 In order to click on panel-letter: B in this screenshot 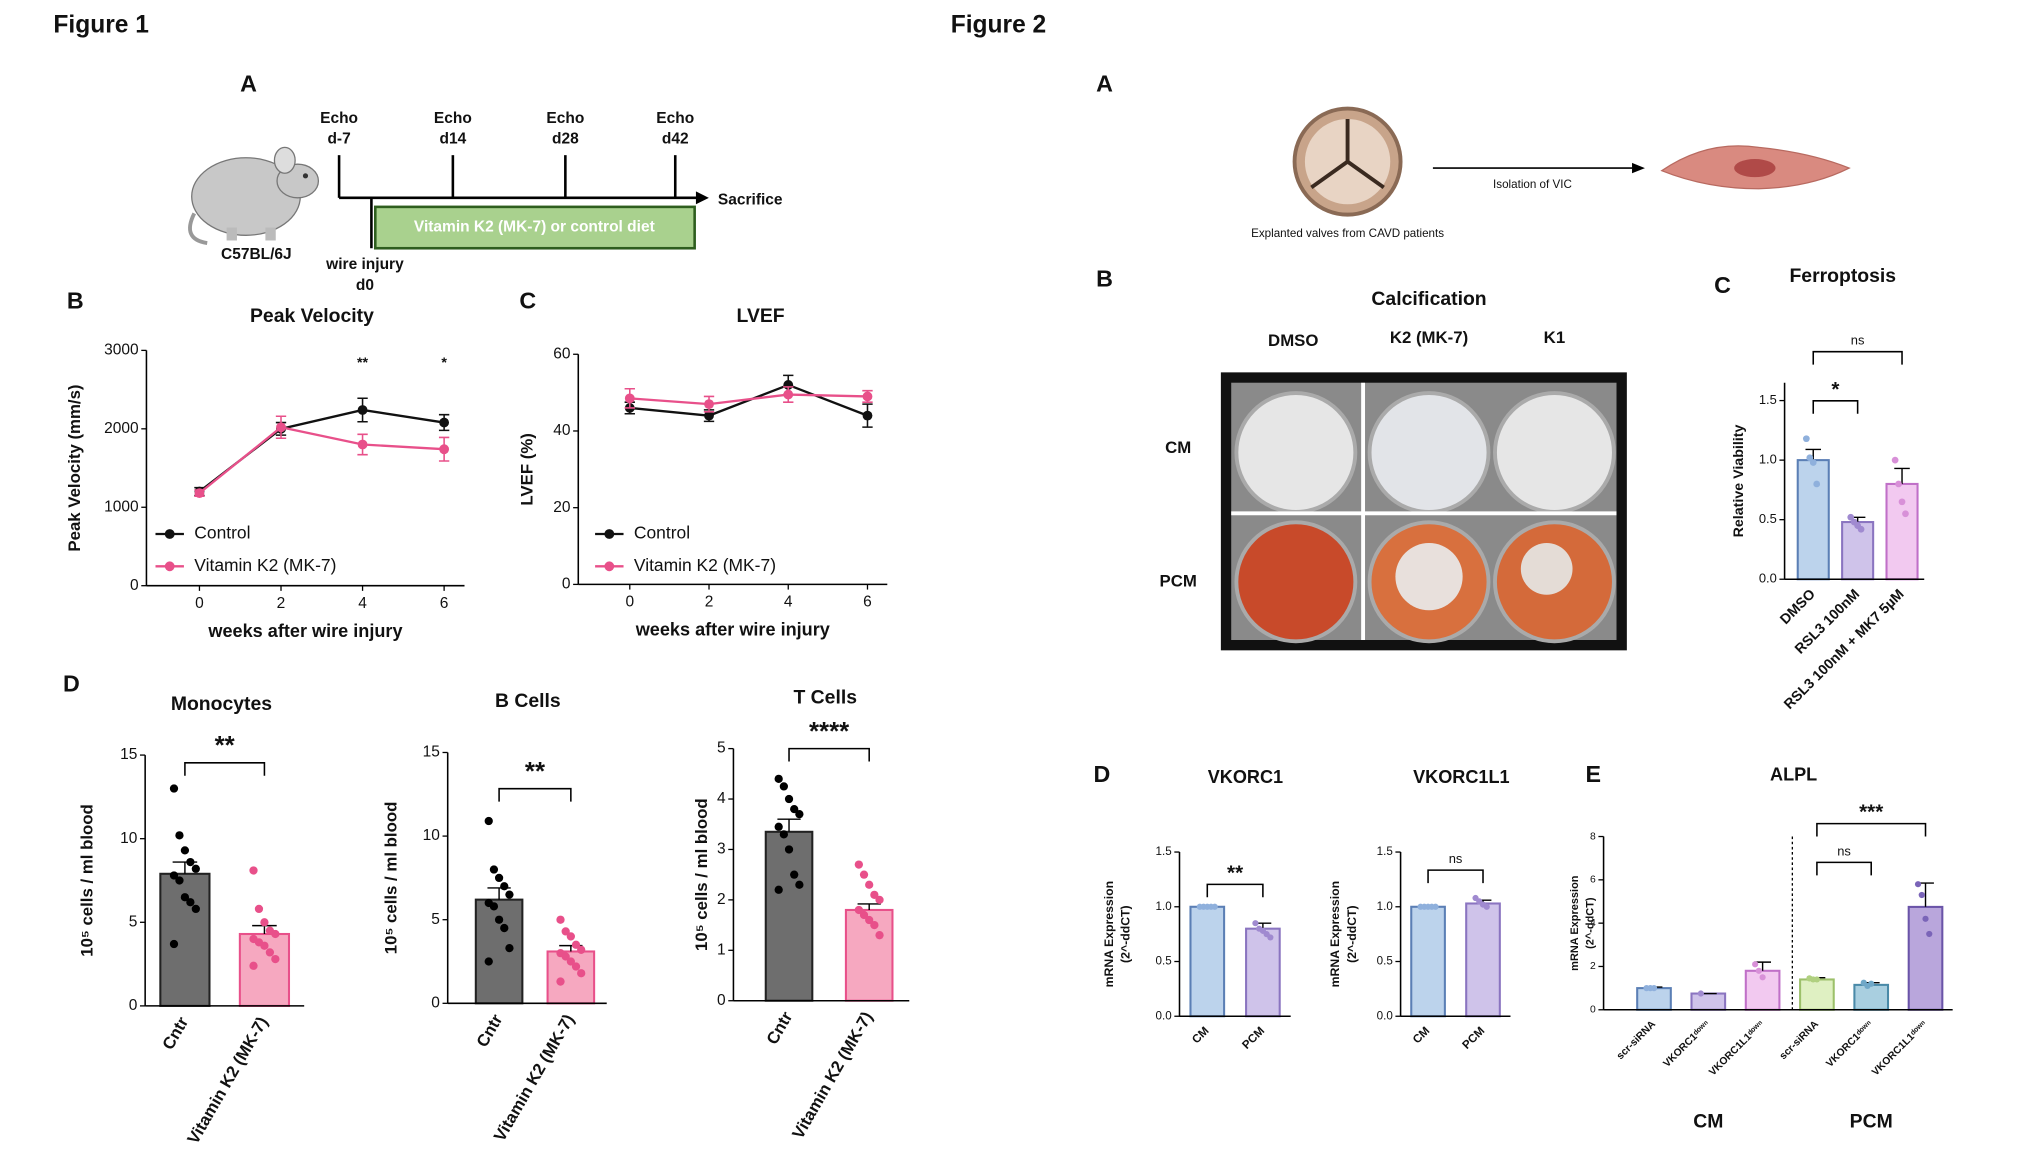, I will do `click(1104, 279)`.